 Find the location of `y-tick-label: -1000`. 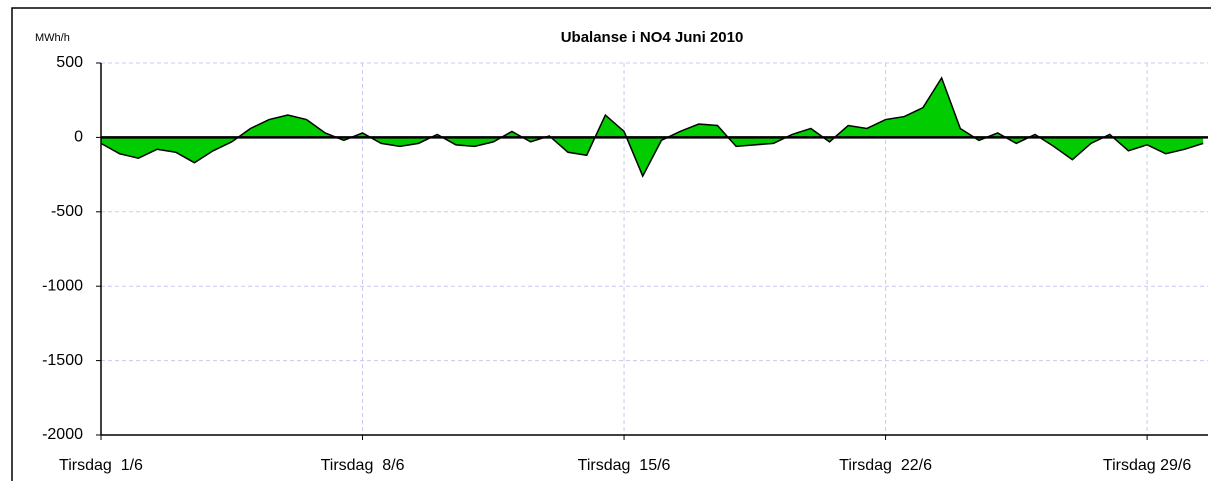

y-tick-label: -1000 is located at coordinates (62, 285).